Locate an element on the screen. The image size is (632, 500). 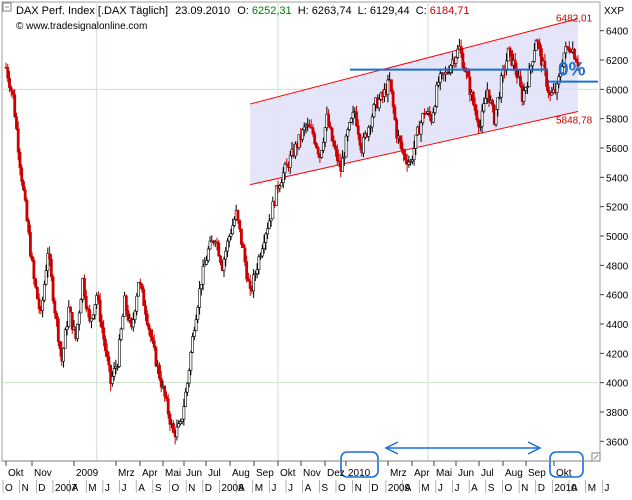
resize-handle-mark is located at coordinates (596, 457).